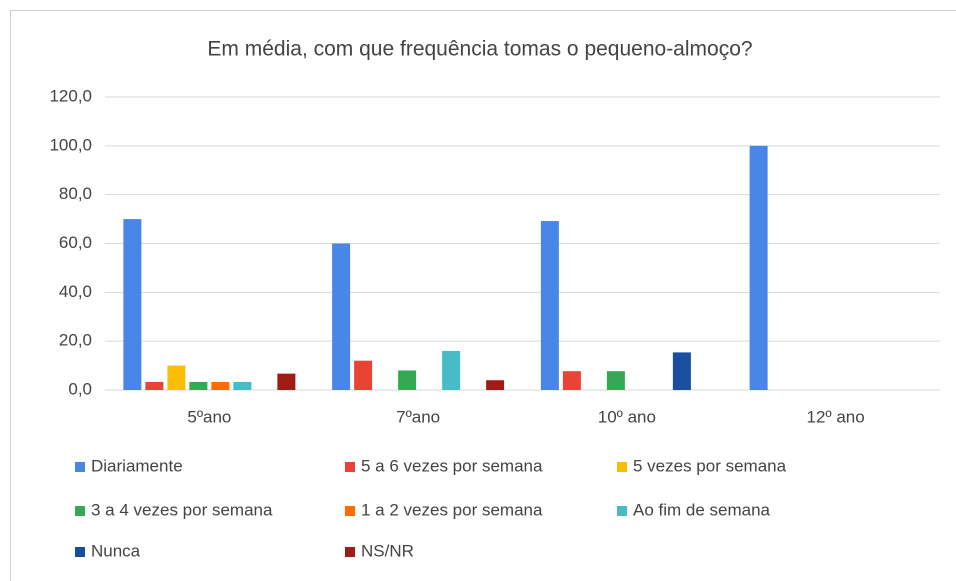  I want to click on legend-label: 5 a 6 vezes por semana, so click(452, 465).